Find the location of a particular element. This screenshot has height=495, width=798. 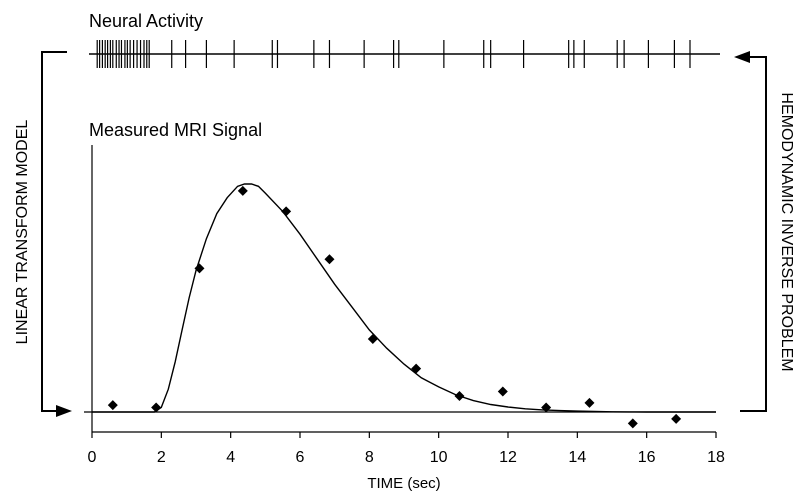

right-bracket is located at coordinates (753, 234).